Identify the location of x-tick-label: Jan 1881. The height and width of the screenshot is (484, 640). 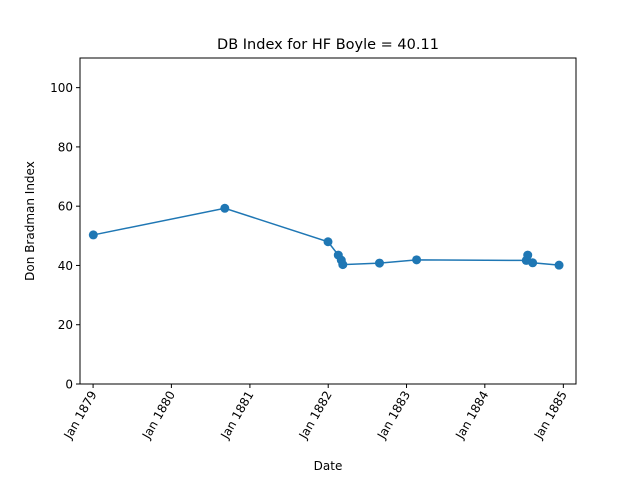
(236, 416).